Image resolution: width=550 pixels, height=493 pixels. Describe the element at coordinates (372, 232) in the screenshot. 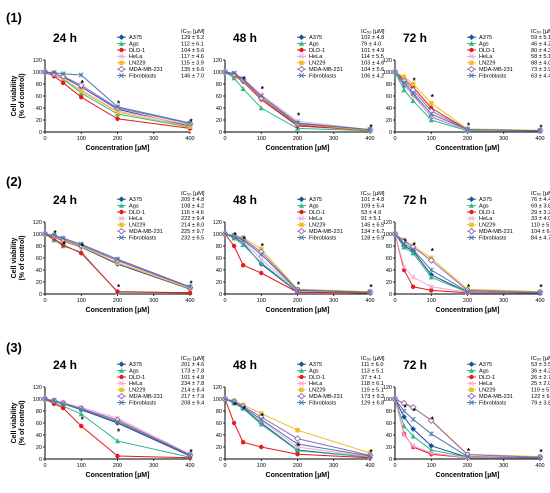

I see `legend-ic50: 134 ± 6.7` at that location.